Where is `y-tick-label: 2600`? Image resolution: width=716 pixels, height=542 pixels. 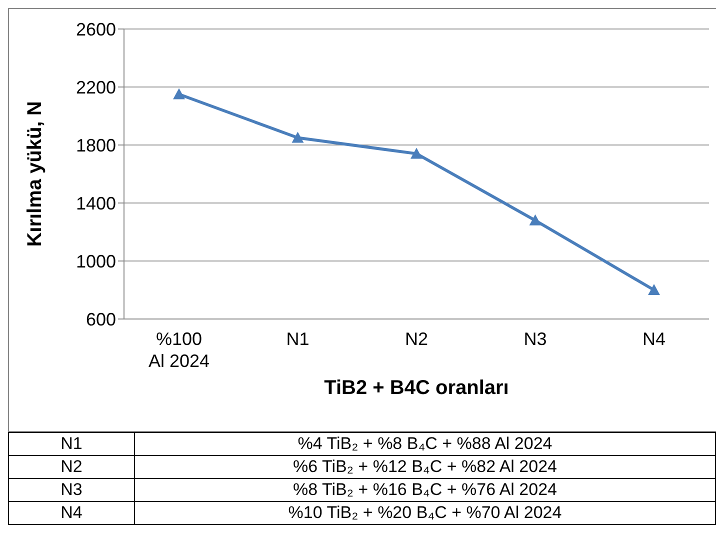 y-tick-label: 2600 is located at coordinates (96, 29).